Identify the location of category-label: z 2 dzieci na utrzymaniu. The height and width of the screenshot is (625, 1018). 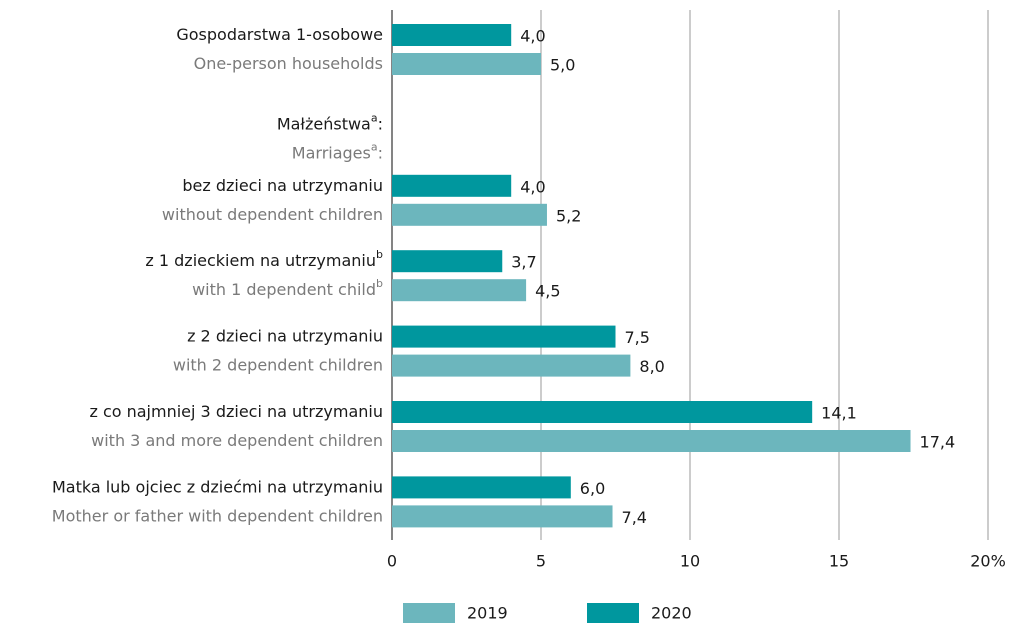
(285, 335).